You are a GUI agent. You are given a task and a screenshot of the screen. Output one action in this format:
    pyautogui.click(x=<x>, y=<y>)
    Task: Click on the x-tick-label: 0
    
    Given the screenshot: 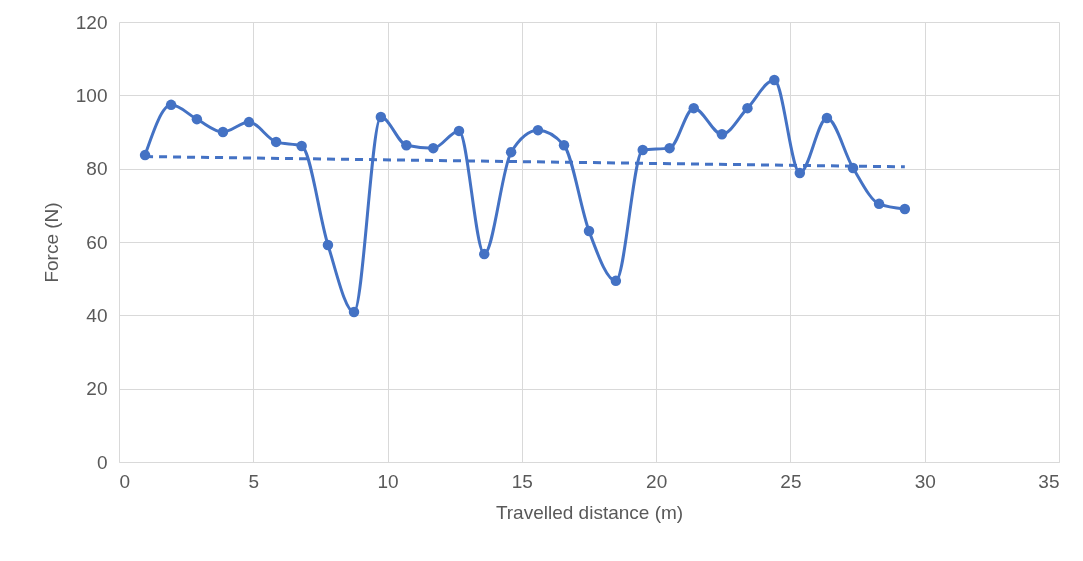 What is the action you would take?
    pyautogui.click(x=125, y=481)
    